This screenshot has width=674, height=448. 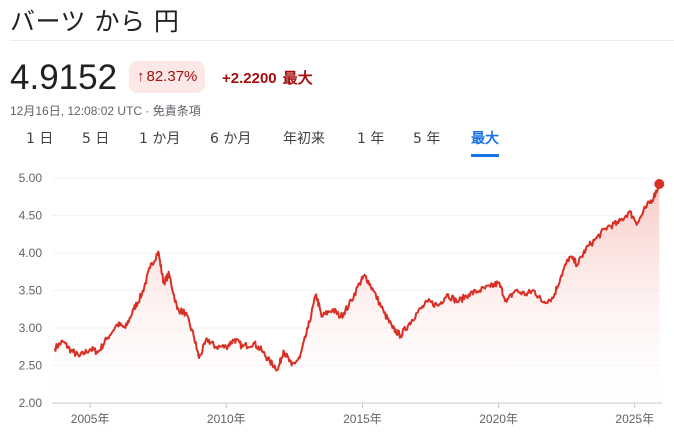 I want to click on timestamp-disclaimer: 12月16日, 12:08:02 UTC · 免責条項, so click(x=105, y=111).